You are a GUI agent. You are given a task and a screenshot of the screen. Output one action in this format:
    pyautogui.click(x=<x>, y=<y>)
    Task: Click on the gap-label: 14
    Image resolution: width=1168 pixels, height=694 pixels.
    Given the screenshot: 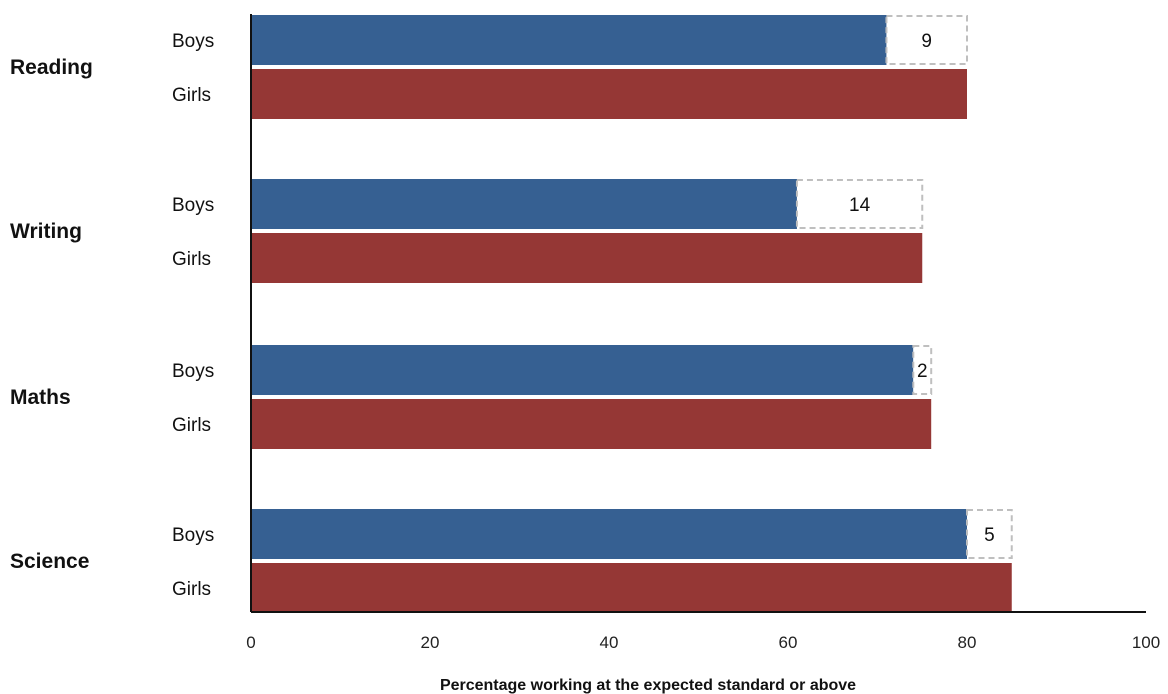 What is the action you would take?
    pyautogui.click(x=860, y=205)
    